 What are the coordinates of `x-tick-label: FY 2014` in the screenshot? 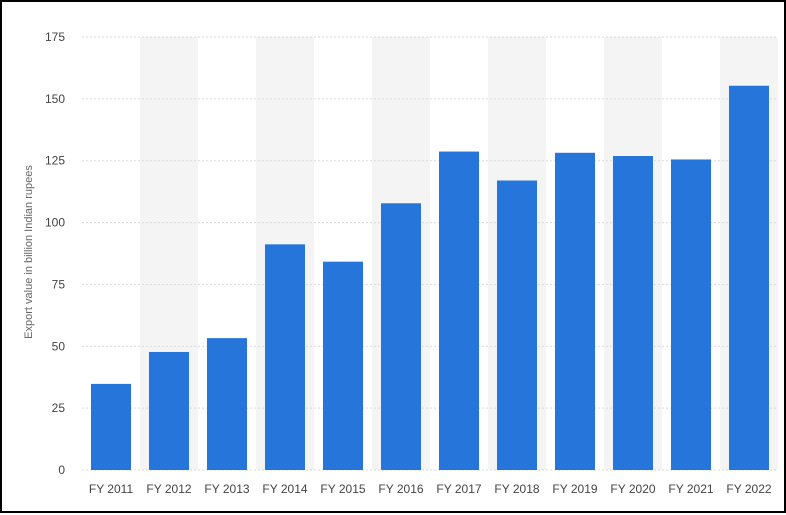 It's located at (284, 489).